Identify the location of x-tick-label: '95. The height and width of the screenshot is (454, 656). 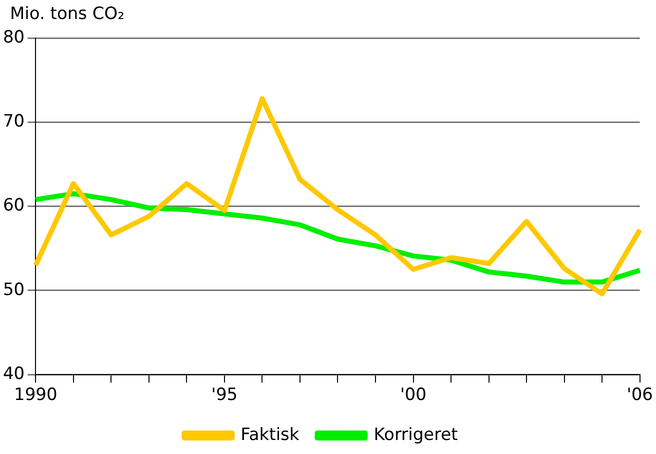
(224, 395).